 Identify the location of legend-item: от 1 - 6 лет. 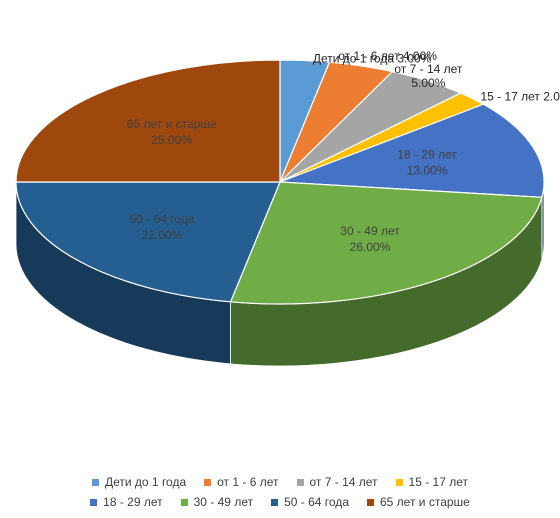
(241, 482).